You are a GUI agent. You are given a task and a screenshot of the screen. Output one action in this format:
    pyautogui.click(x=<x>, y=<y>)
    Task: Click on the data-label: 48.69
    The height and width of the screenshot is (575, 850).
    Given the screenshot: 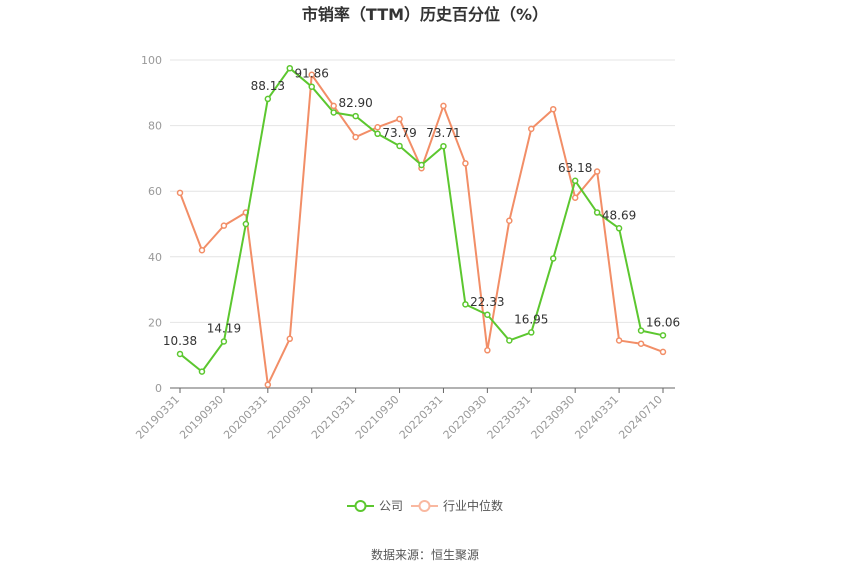 What is the action you would take?
    pyautogui.click(x=619, y=215)
    